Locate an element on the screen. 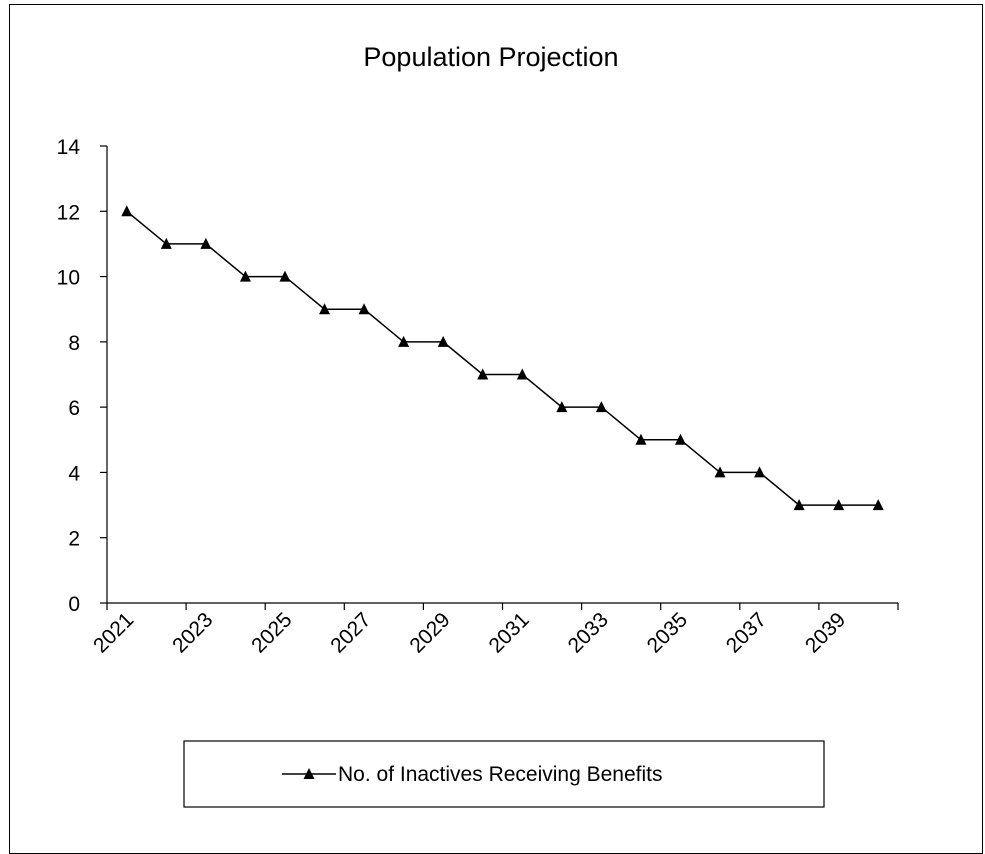 This screenshot has height=854, width=985. y-tick-label: 2 is located at coordinates (74, 539).